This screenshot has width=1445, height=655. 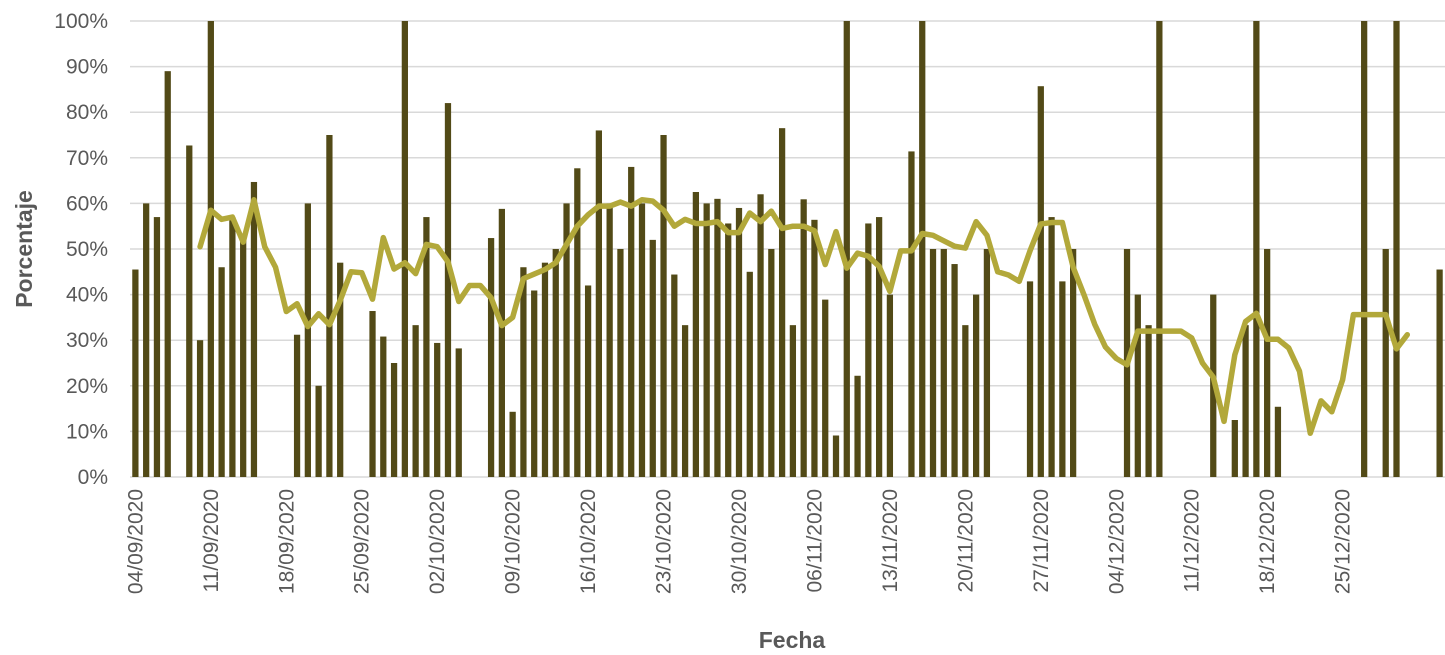 I want to click on x-tick-label: 11/09/2020, so click(x=211, y=541).